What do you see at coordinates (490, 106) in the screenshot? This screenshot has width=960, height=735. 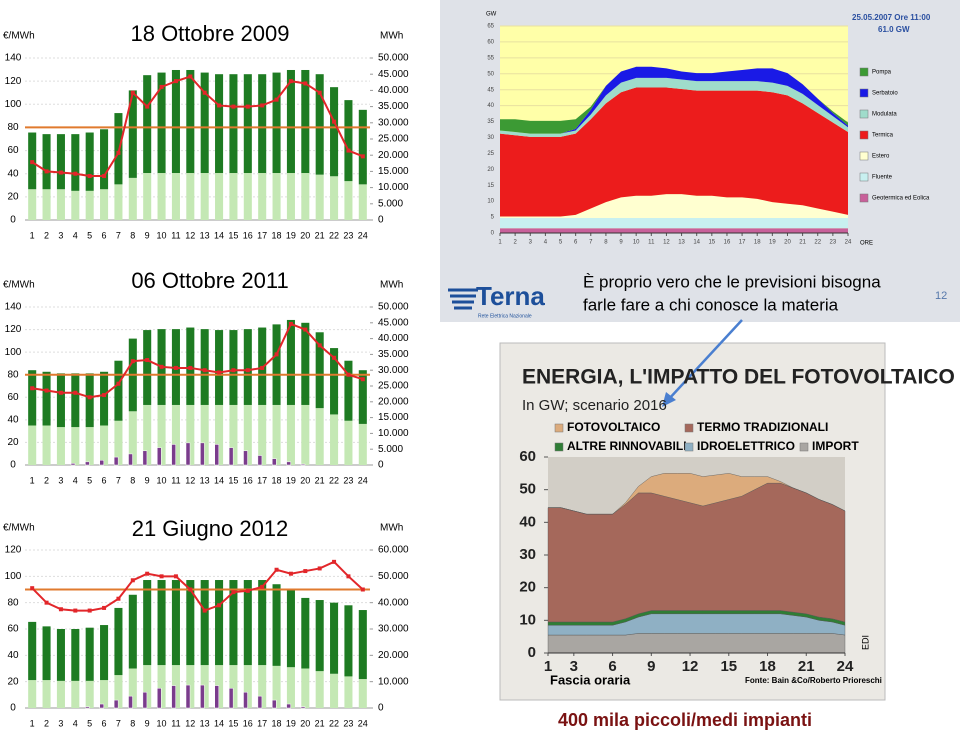 I see `y-tick-label: 40` at bounding box center [490, 106].